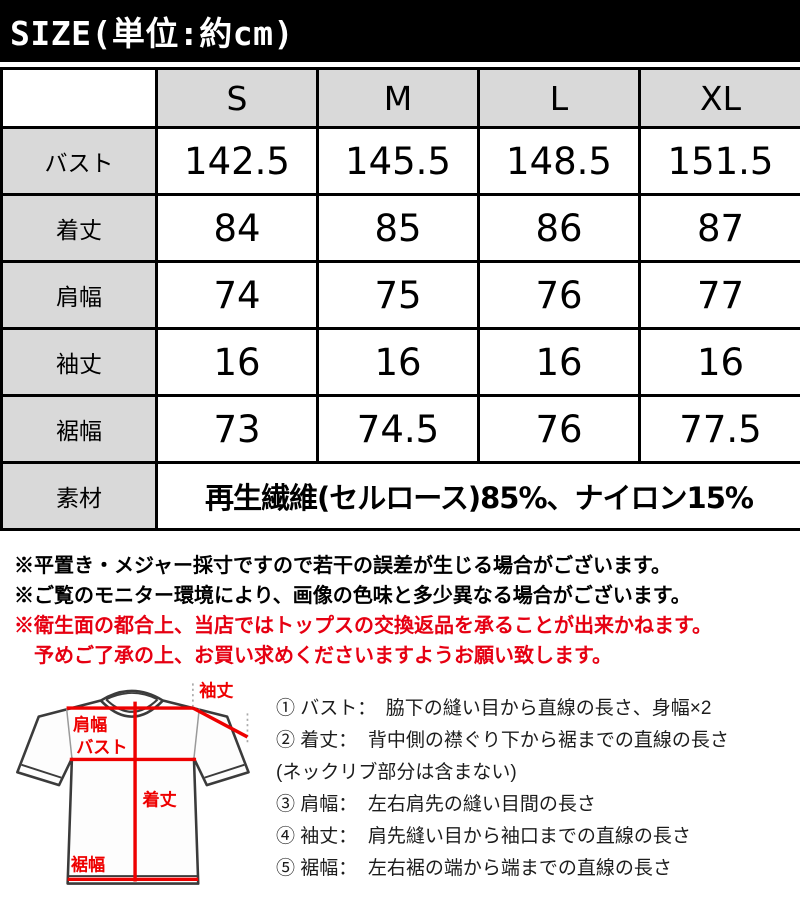 The height and width of the screenshot is (910, 800). I want to click on cell-sleeve-xl: 16, so click(720, 362).